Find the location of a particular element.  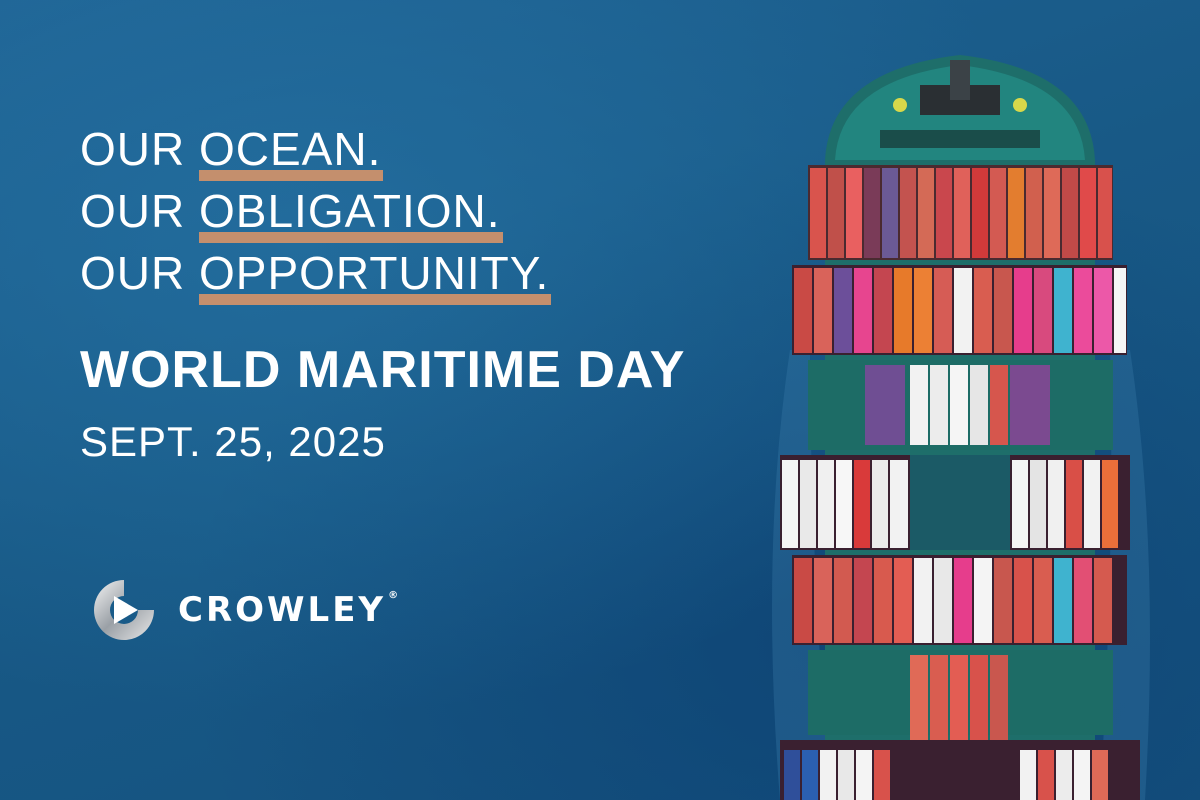

event-date: SEPT. 25, 2025 is located at coordinates (233, 441).